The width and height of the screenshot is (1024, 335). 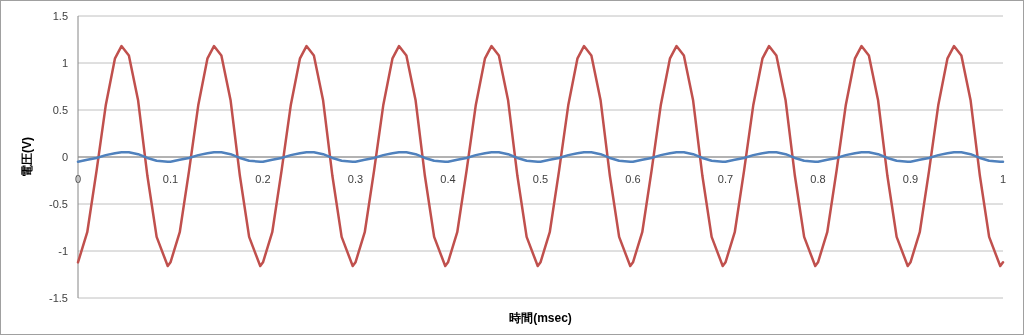 I want to click on x-tick-label: 0.3, so click(x=355, y=179).